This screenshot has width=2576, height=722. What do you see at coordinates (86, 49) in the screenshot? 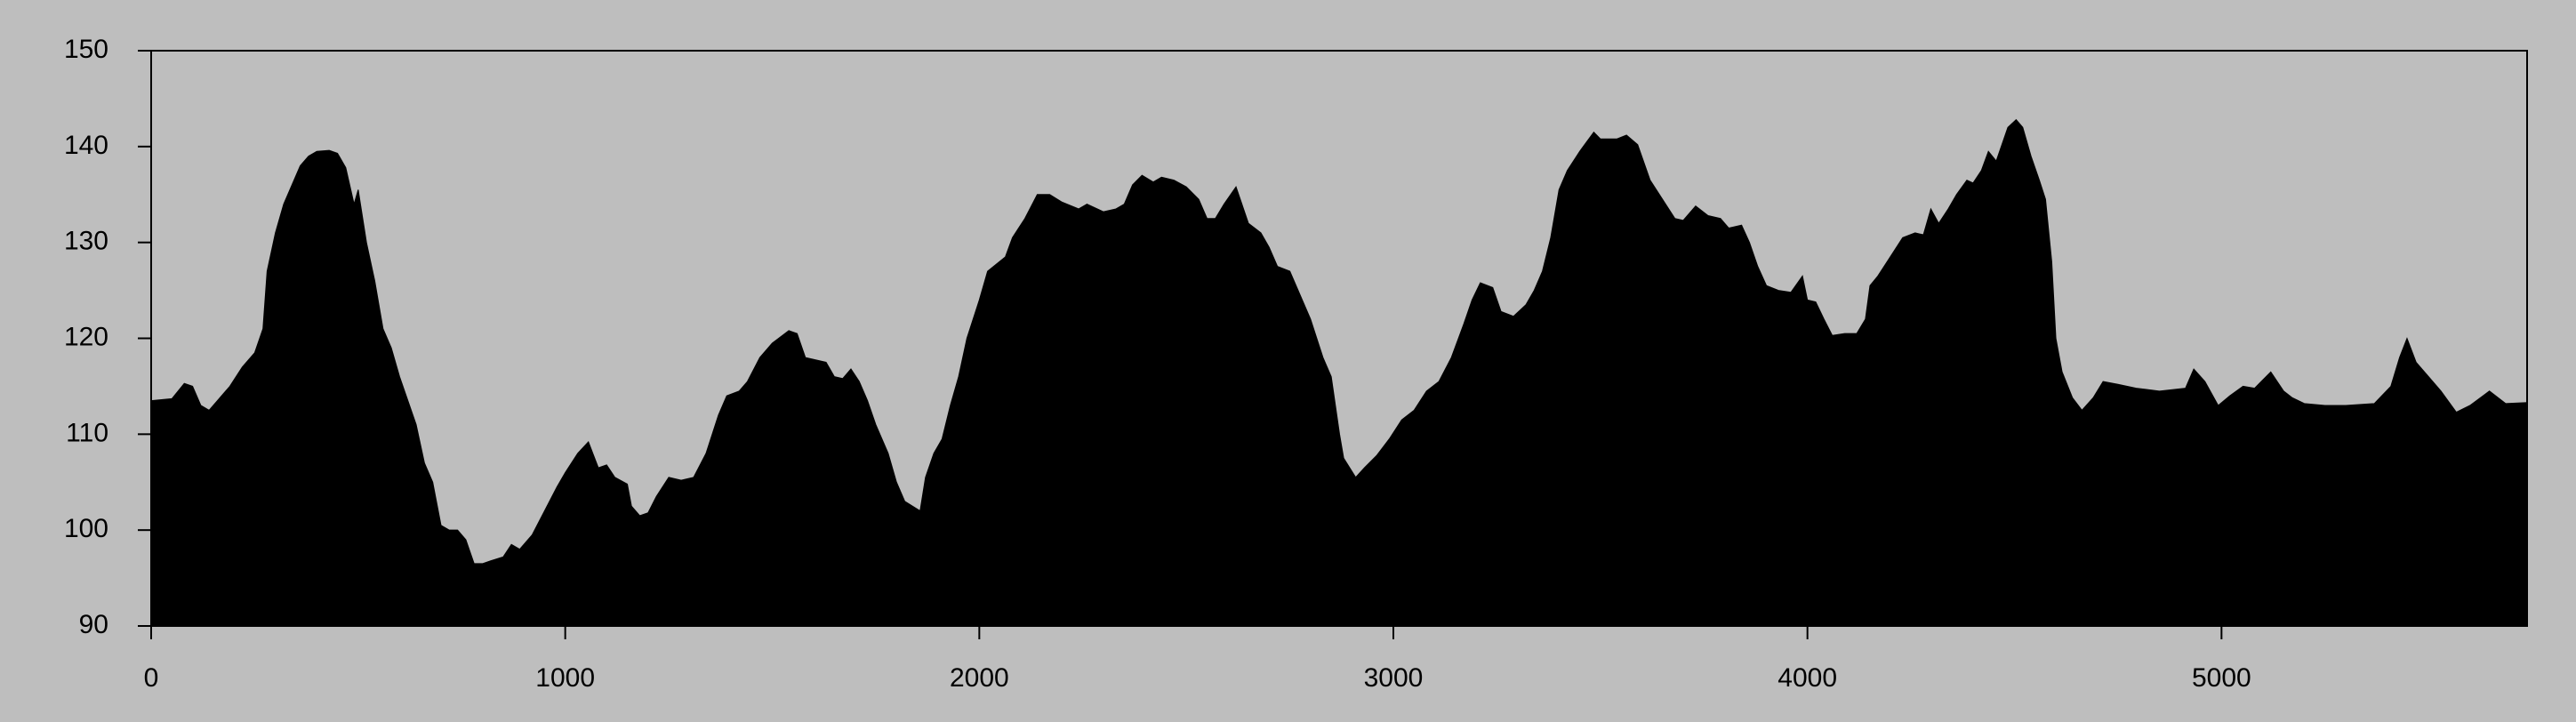
I see `y-tick-label: 150` at bounding box center [86, 49].